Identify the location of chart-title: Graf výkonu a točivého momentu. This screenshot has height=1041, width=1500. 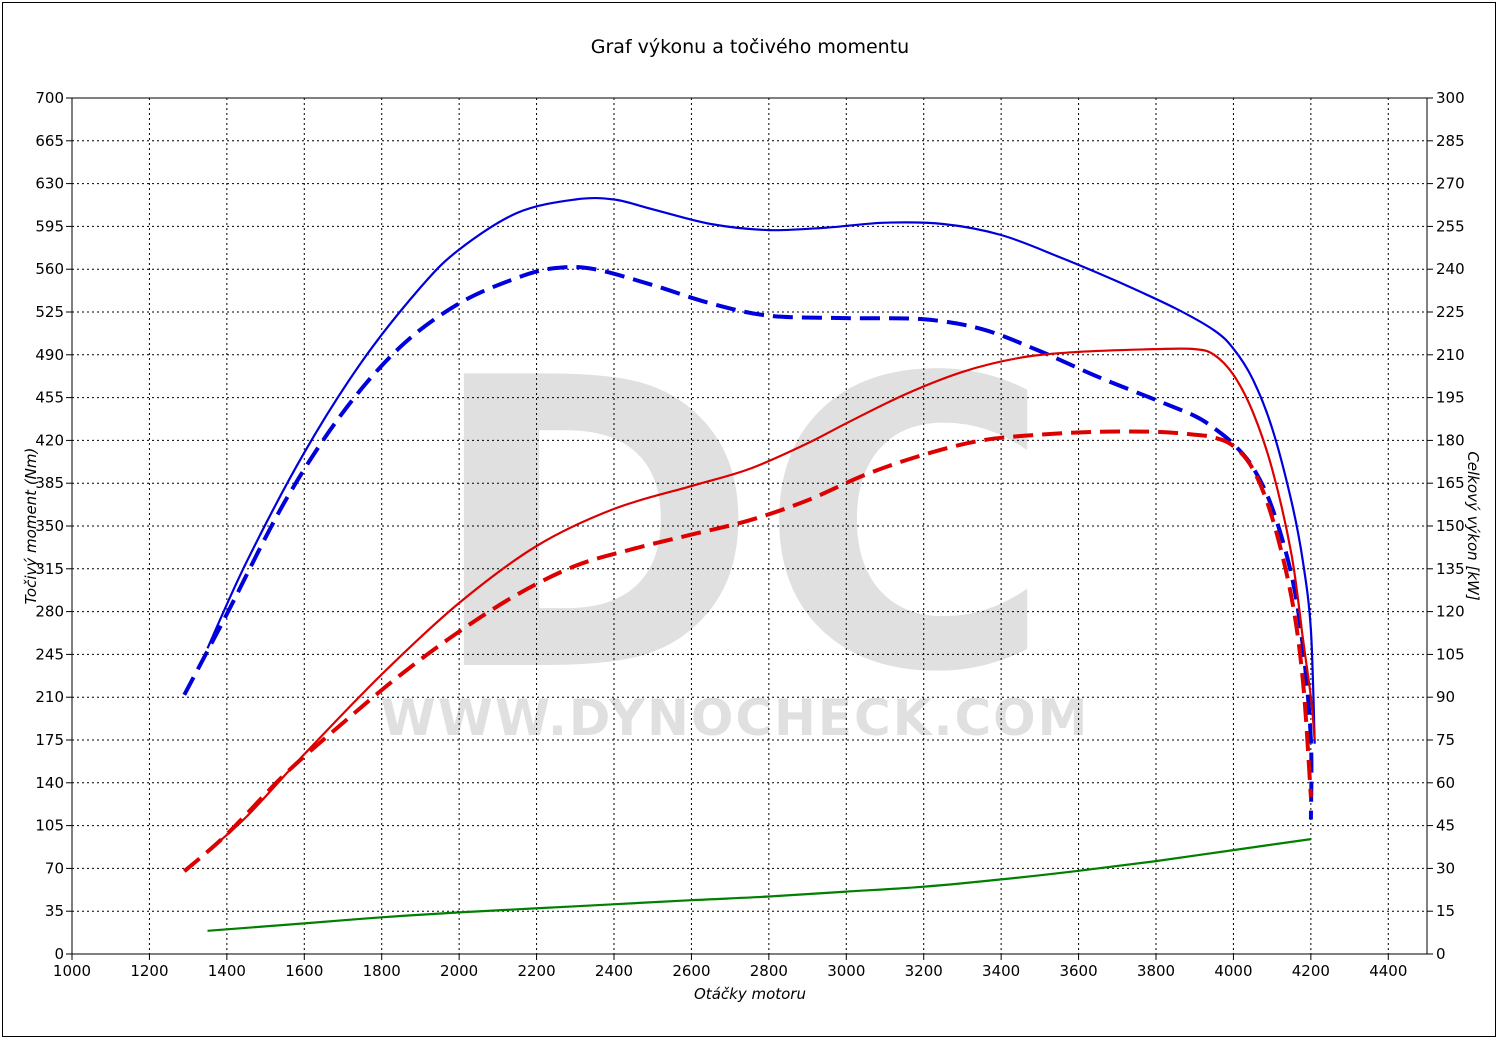
(750, 47).